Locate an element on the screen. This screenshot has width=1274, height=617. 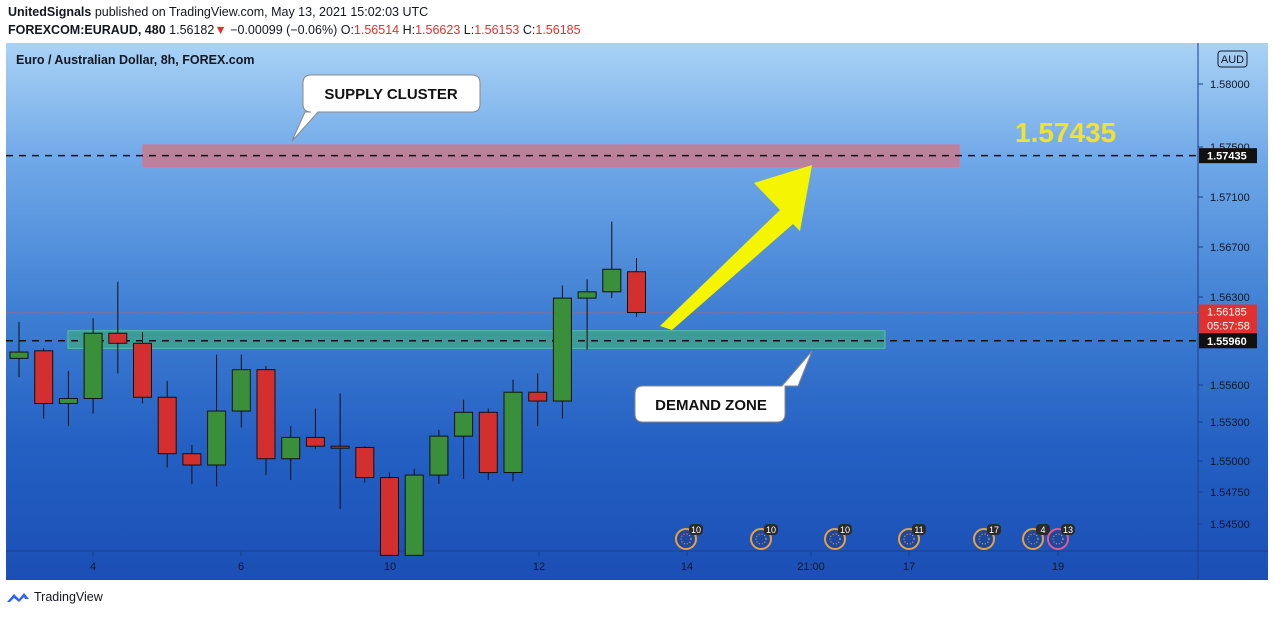
support-price-tag-text: 1.55960 is located at coordinates (1227, 342).